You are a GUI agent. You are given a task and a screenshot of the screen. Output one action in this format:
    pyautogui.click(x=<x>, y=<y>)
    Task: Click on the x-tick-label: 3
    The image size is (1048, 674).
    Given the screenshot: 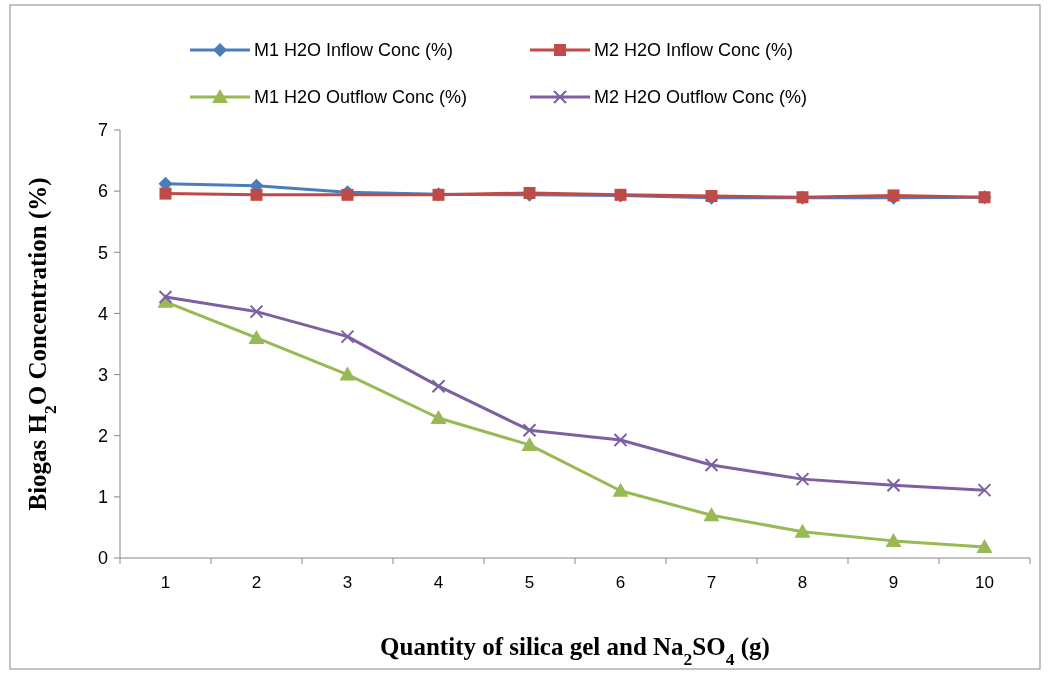 What is the action you would take?
    pyautogui.click(x=347, y=582)
    